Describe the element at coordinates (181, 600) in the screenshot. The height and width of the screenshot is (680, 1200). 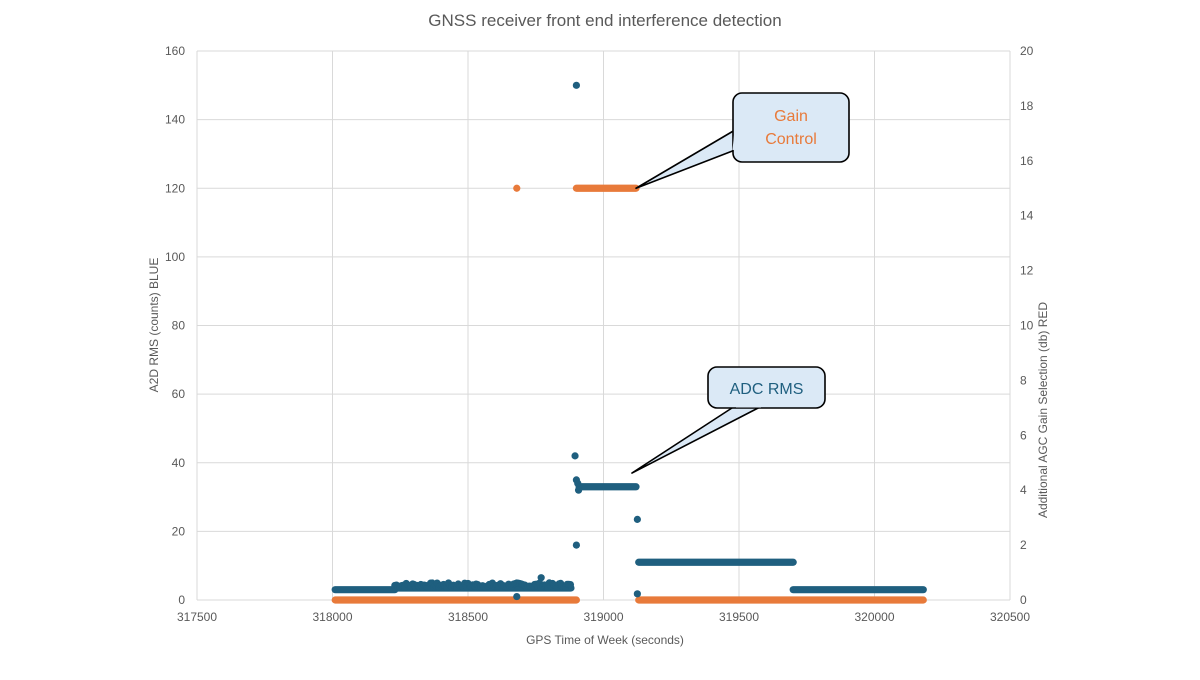
I see `y-tick-label: 0` at that location.